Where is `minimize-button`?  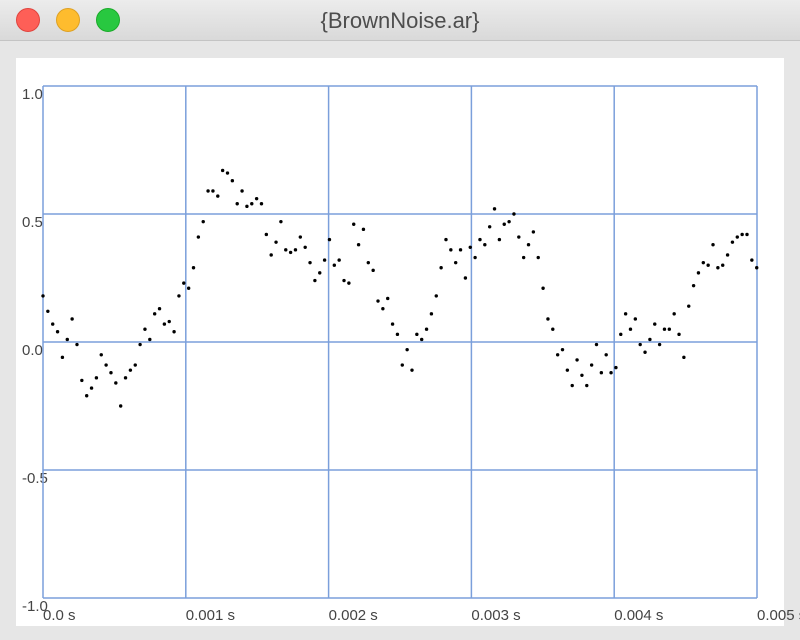
minimize-button is located at coordinates (68, 20).